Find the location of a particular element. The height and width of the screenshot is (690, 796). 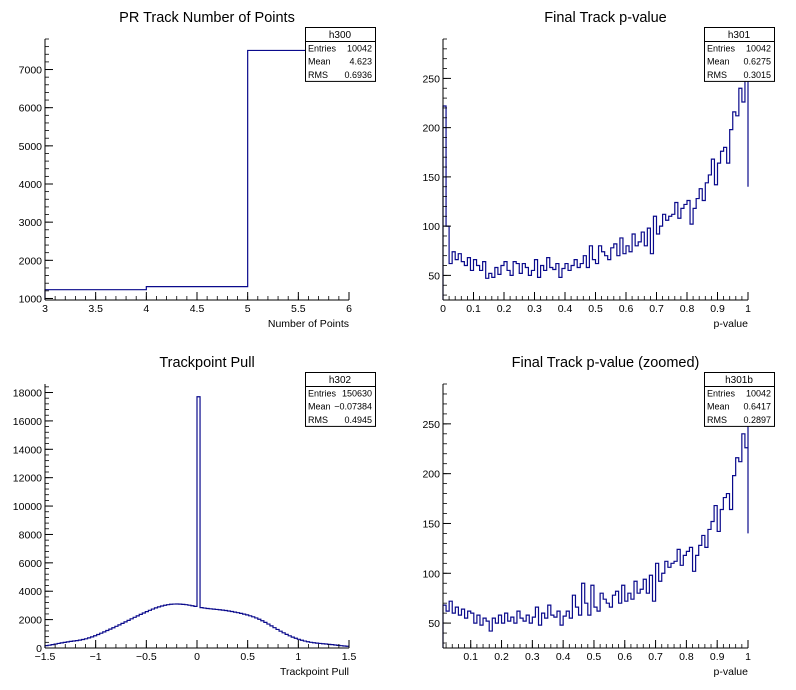

y-tick-label: 3000 is located at coordinates (31, 223).